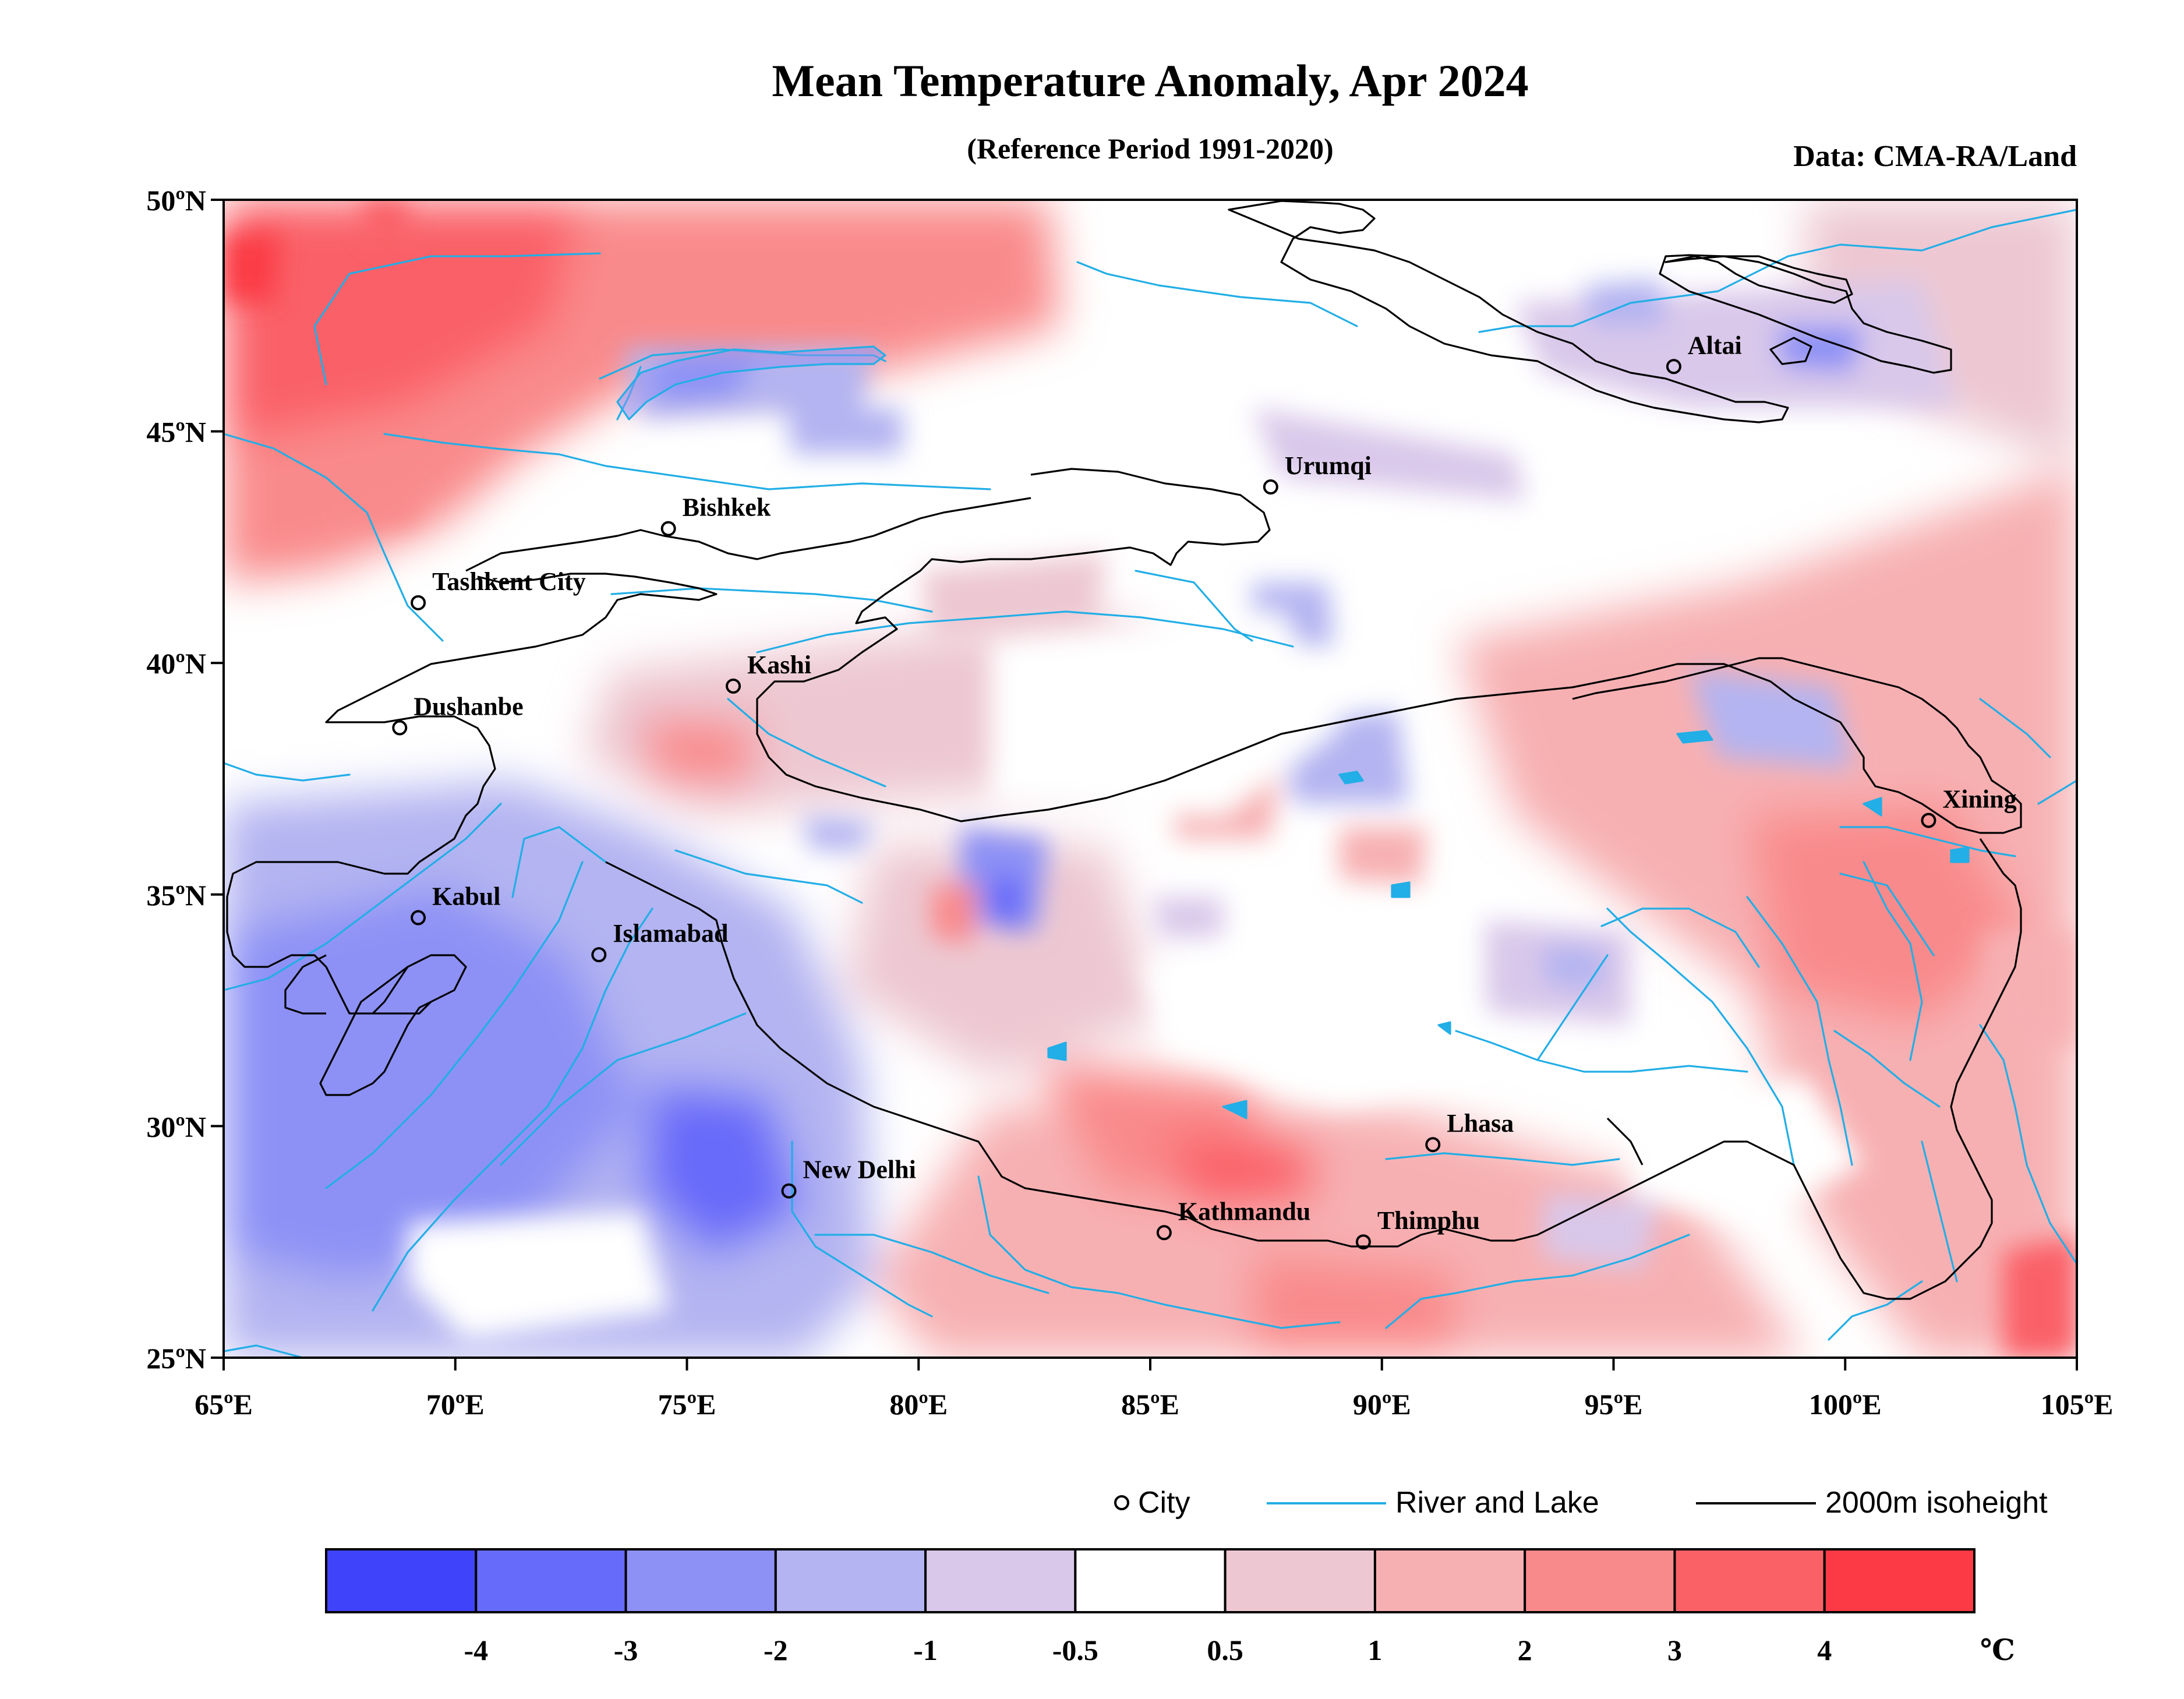 Image resolution: width=2184 pixels, height=1699 pixels. I want to click on longitude-axis: 65ºE 70ºE 75ºE 80ºE 85ºE 90ºE 95ºE 100ºE 105ºE, so click(1154, 1389).